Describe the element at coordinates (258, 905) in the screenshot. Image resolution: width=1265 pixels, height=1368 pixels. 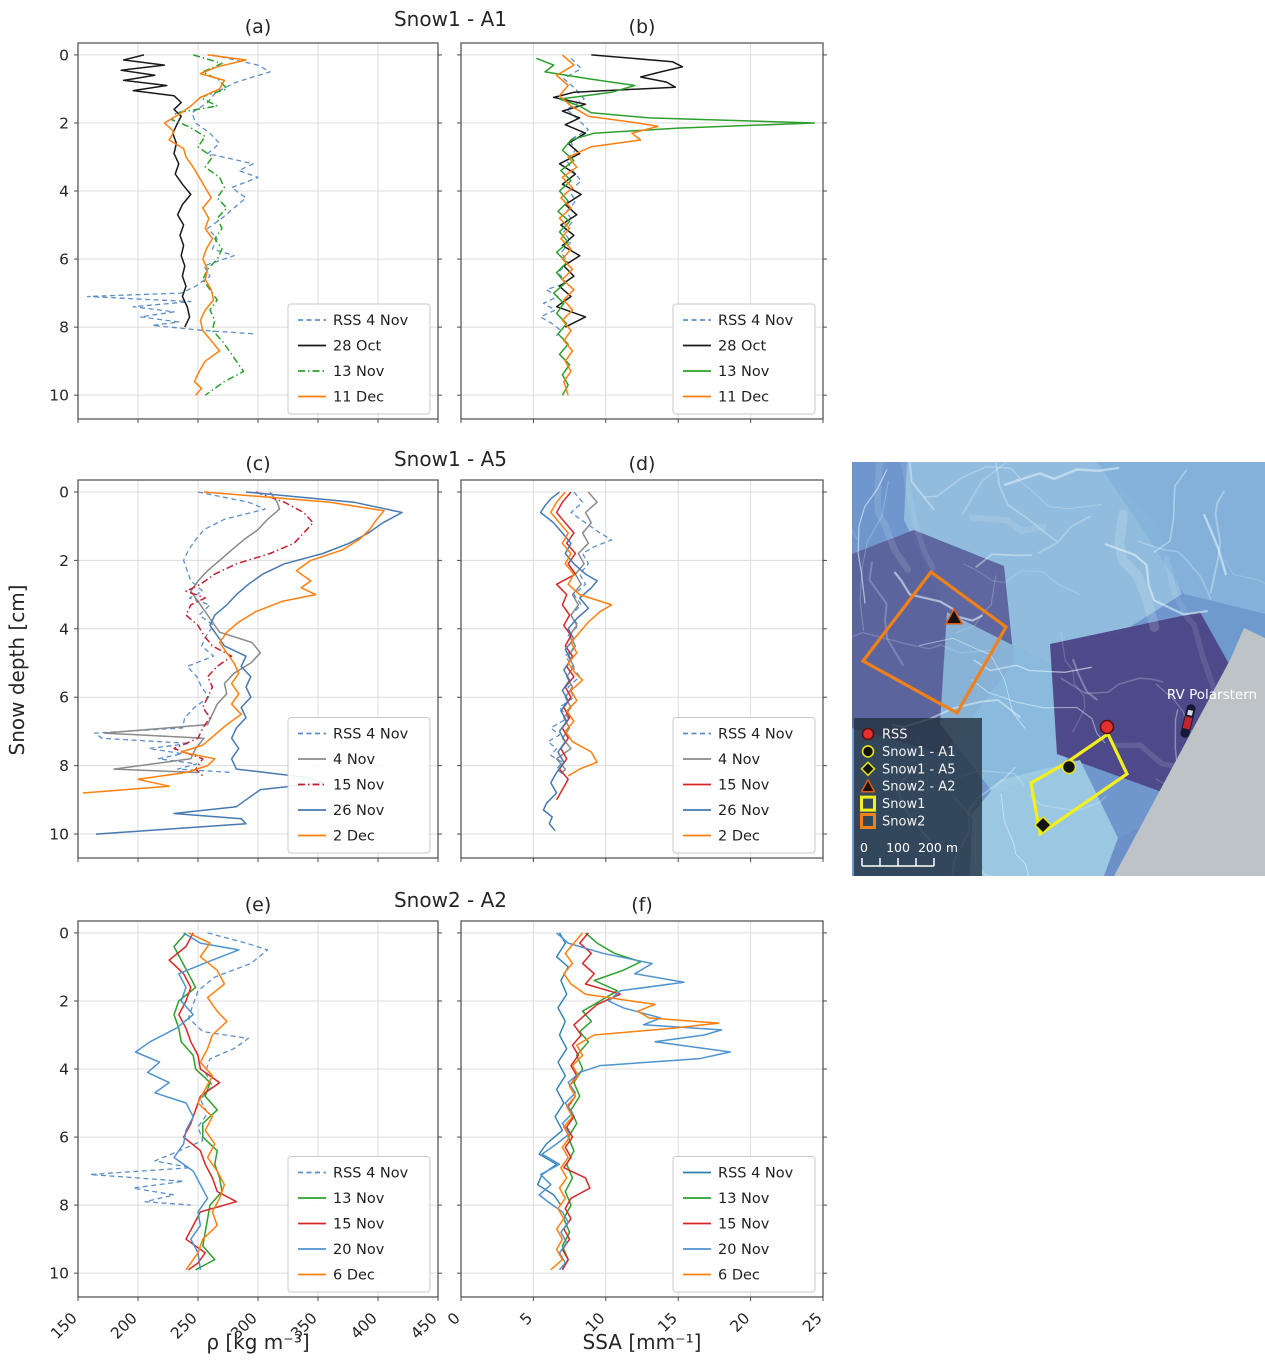
I see `subplot-label-e: (e)` at that location.